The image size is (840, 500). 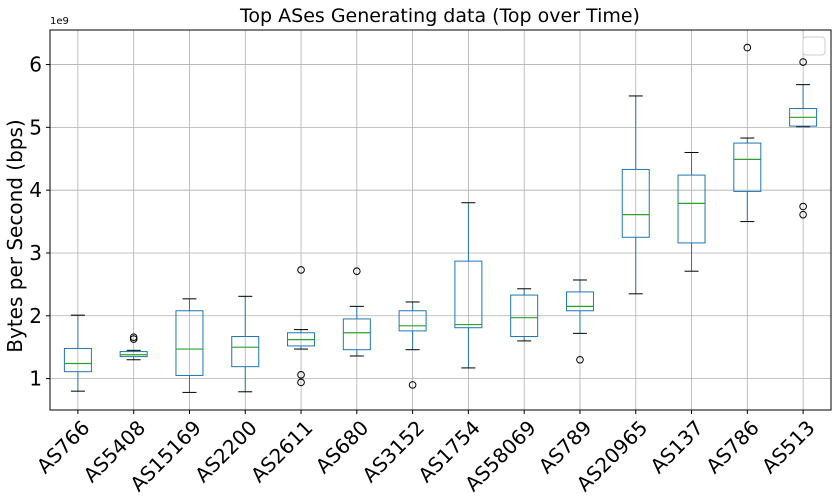 I want to click on box-AS786, so click(x=747, y=133).